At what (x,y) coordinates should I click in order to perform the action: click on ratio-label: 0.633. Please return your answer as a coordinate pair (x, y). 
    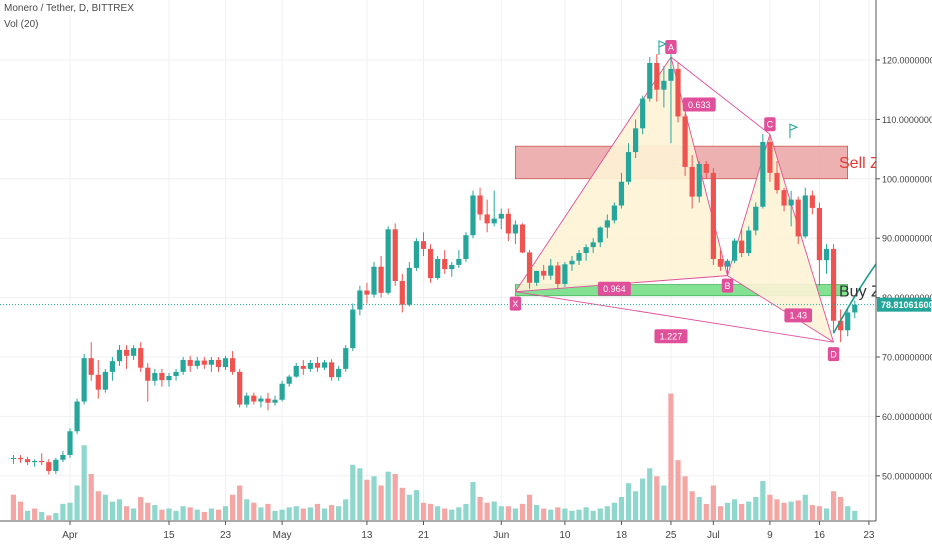
    Looking at the image, I should click on (699, 105).